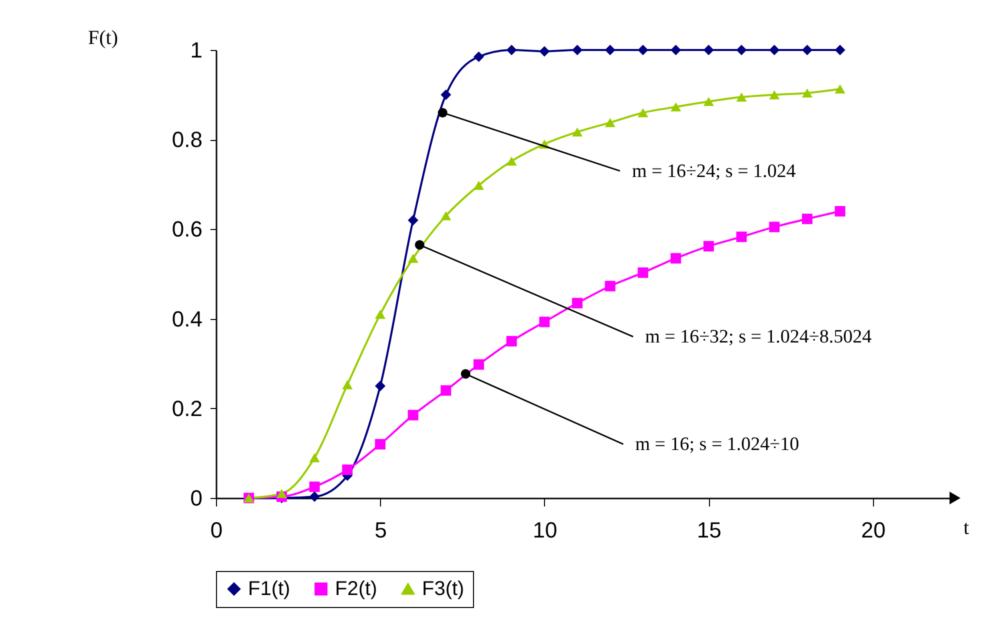 The width and height of the screenshot is (993, 621). What do you see at coordinates (758, 337) in the screenshot?
I see `annotation: m = 16÷32; s = 1.024÷8.5024` at bounding box center [758, 337].